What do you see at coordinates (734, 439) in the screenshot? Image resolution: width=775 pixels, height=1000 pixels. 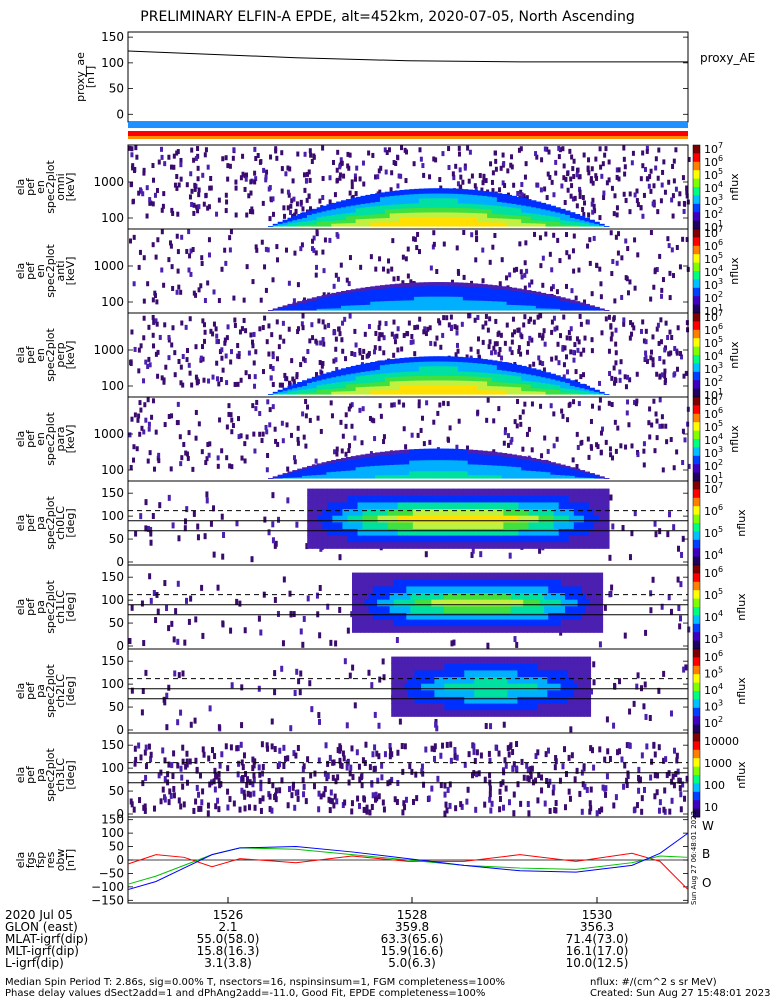 I see `colorbar-label: nflux` at bounding box center [734, 439].